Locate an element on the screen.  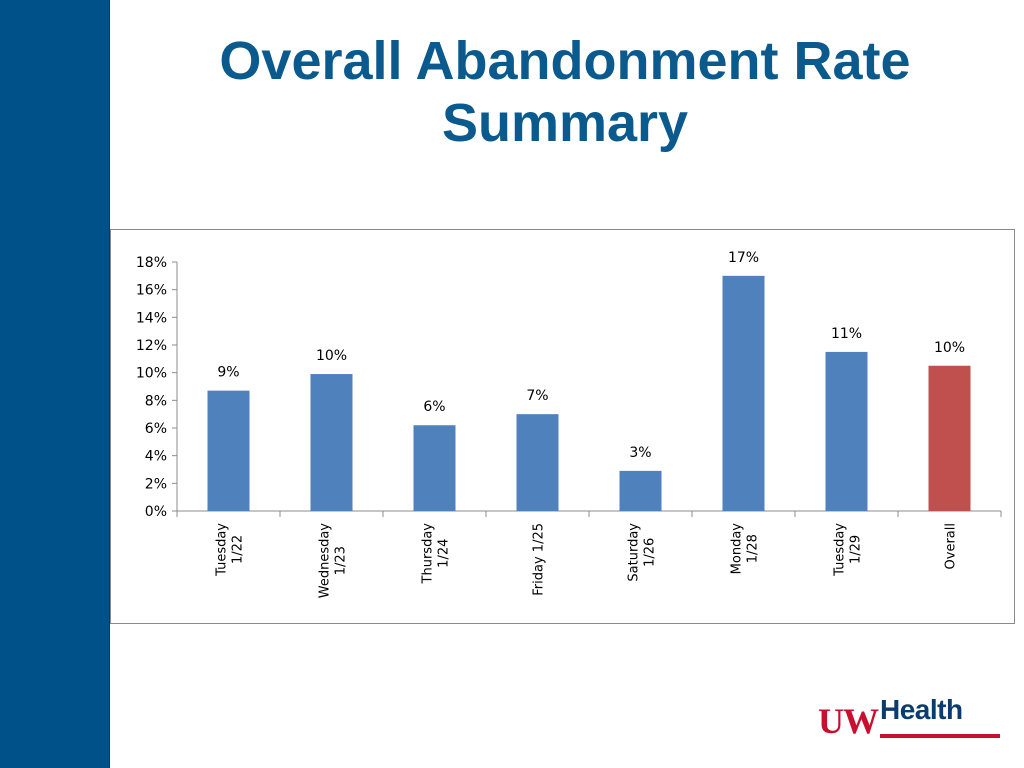
x-category-label: Tuesday 1/29 is located at coordinates (848, 550).